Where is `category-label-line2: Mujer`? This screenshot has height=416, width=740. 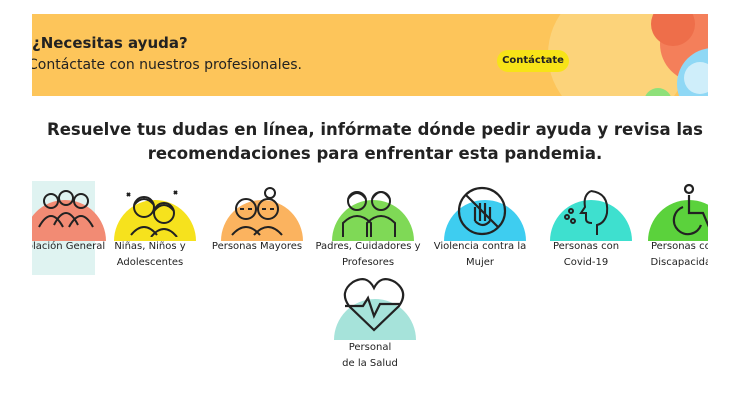
category-label-line2: Mujer is located at coordinates (479, 262).